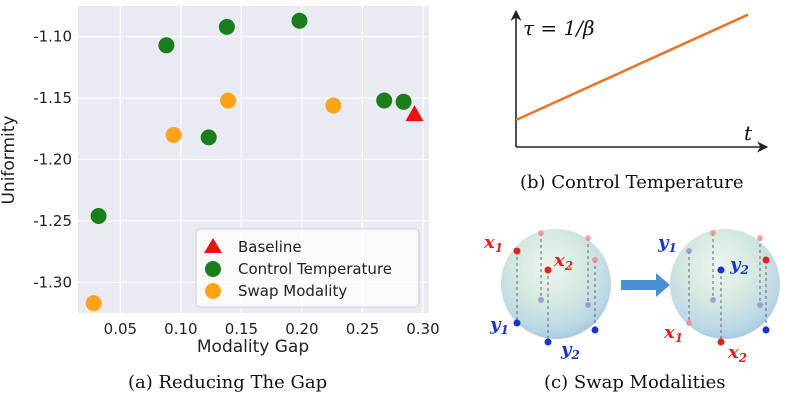  I want to click on scatter-x-axis-label: Modality Gap, so click(253, 347).